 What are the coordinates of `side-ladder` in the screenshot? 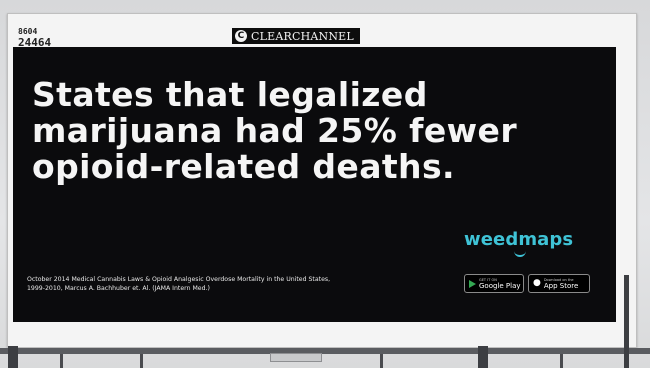 It's located at (626, 321).